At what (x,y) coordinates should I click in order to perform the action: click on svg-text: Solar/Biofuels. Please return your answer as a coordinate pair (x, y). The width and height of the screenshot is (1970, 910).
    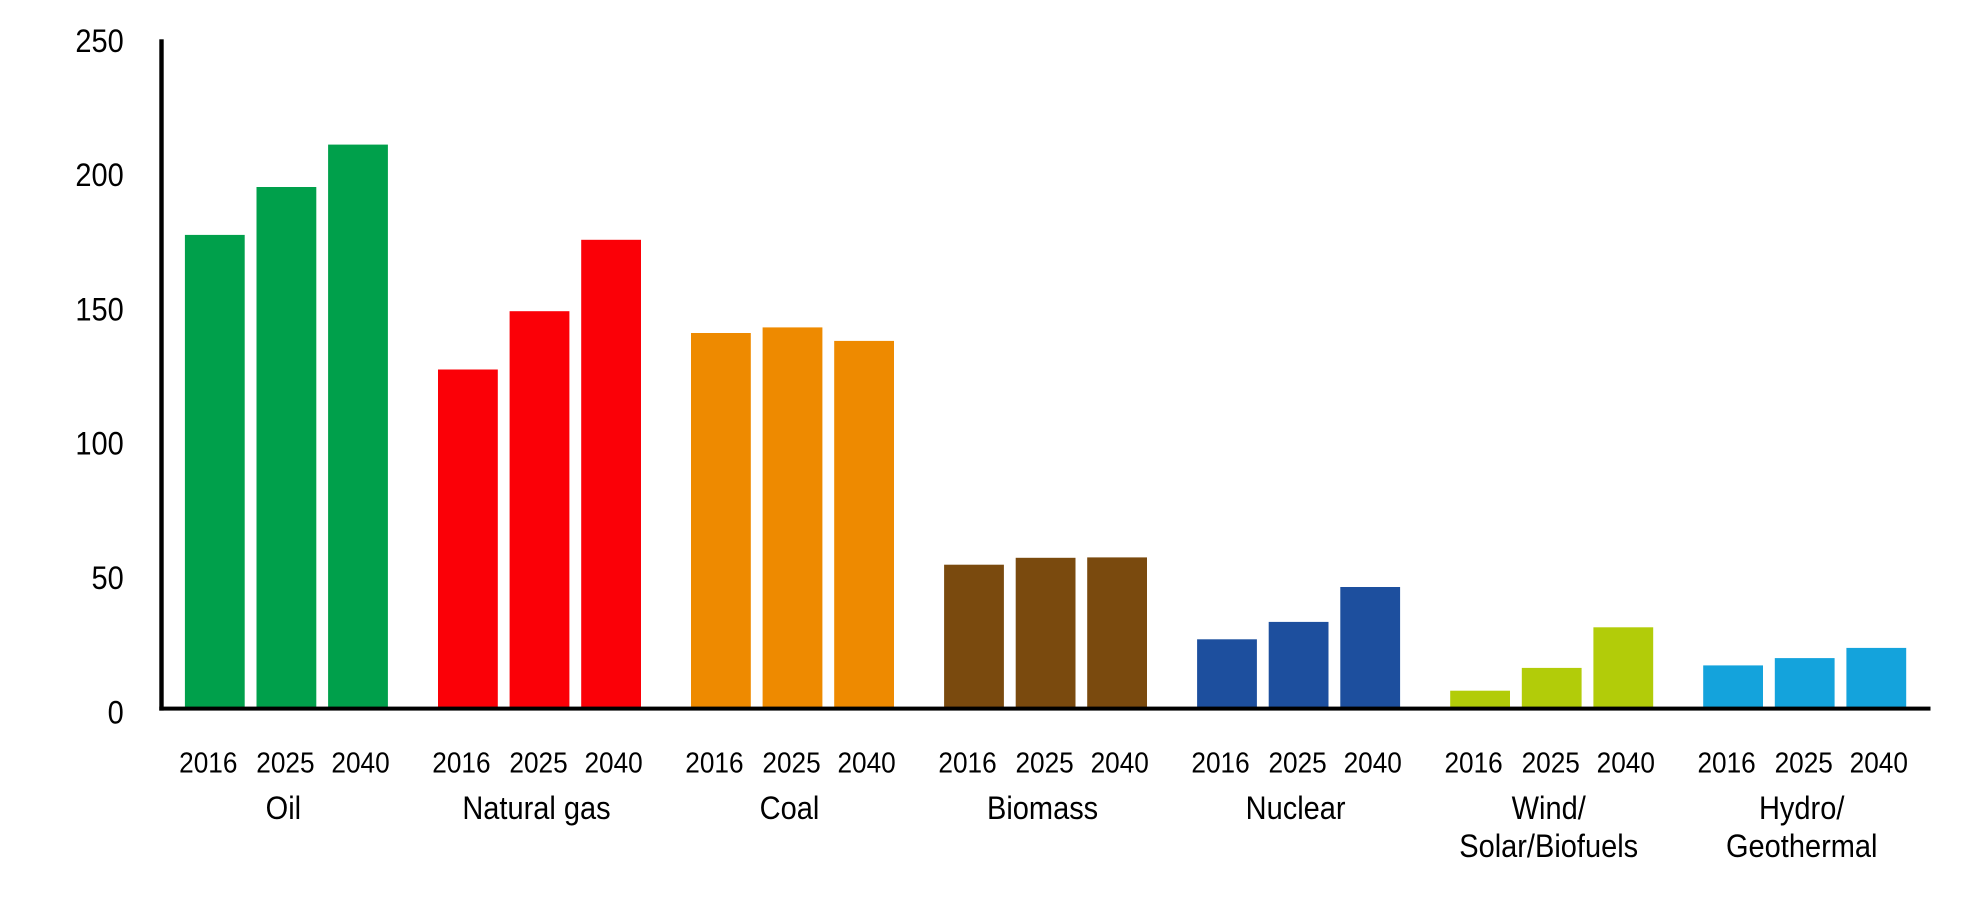
    Looking at the image, I should click on (1548, 845).